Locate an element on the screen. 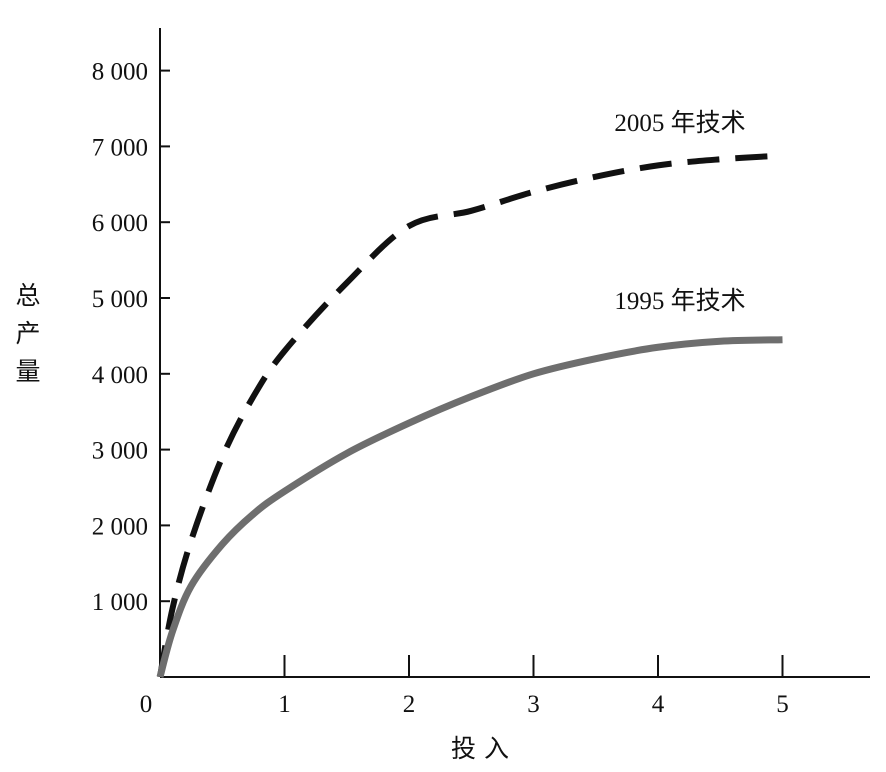  series-labels: 2005 年技术 1995 年技术 is located at coordinates (679, 212).